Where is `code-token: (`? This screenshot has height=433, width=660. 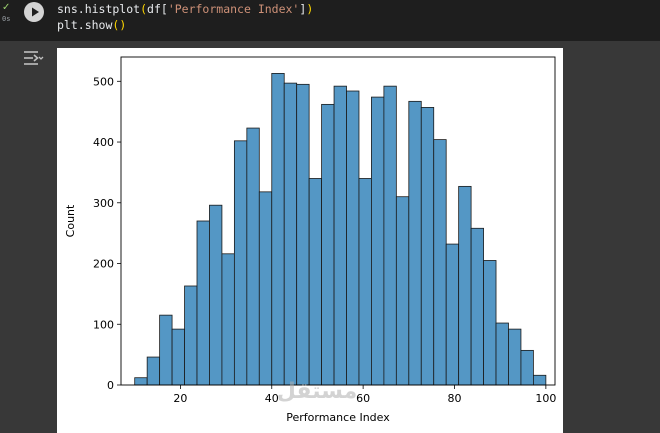 code-token: ( is located at coordinates (144, 9).